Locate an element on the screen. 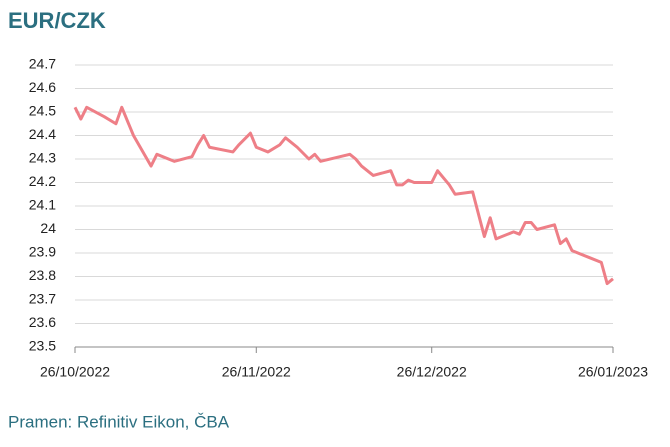  y-tick-label: 24.7 is located at coordinates (42, 64).